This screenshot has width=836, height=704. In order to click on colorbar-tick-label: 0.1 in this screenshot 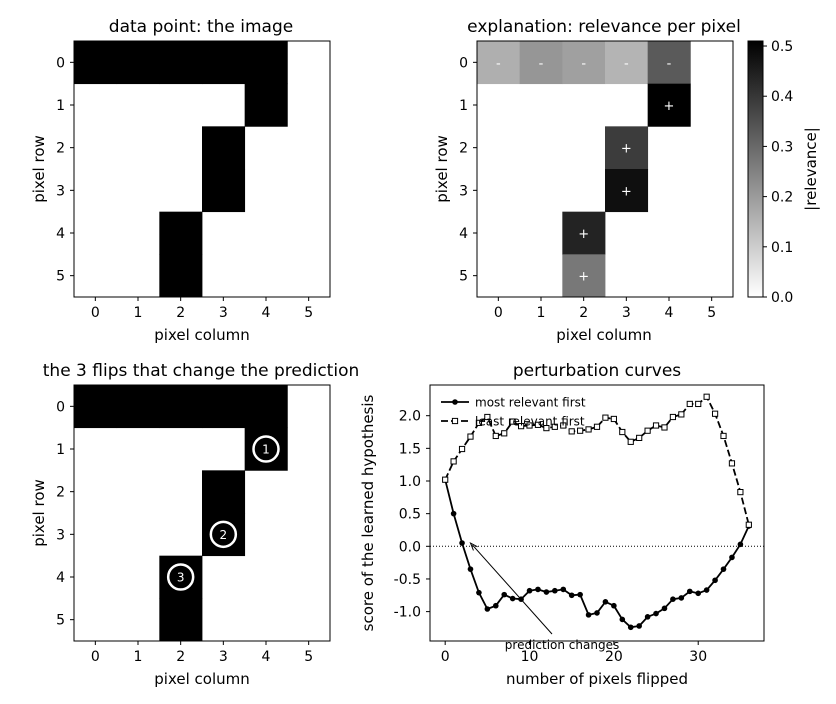, I will do `click(782, 248)`.